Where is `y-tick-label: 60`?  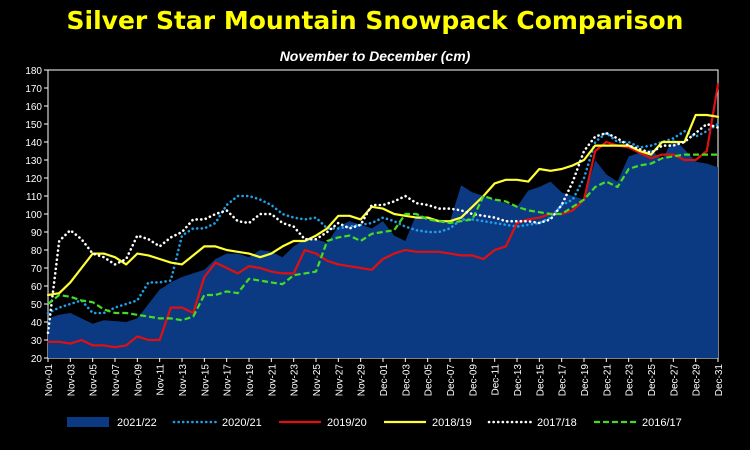
y-tick-label: 60 is located at coordinates (37, 287).